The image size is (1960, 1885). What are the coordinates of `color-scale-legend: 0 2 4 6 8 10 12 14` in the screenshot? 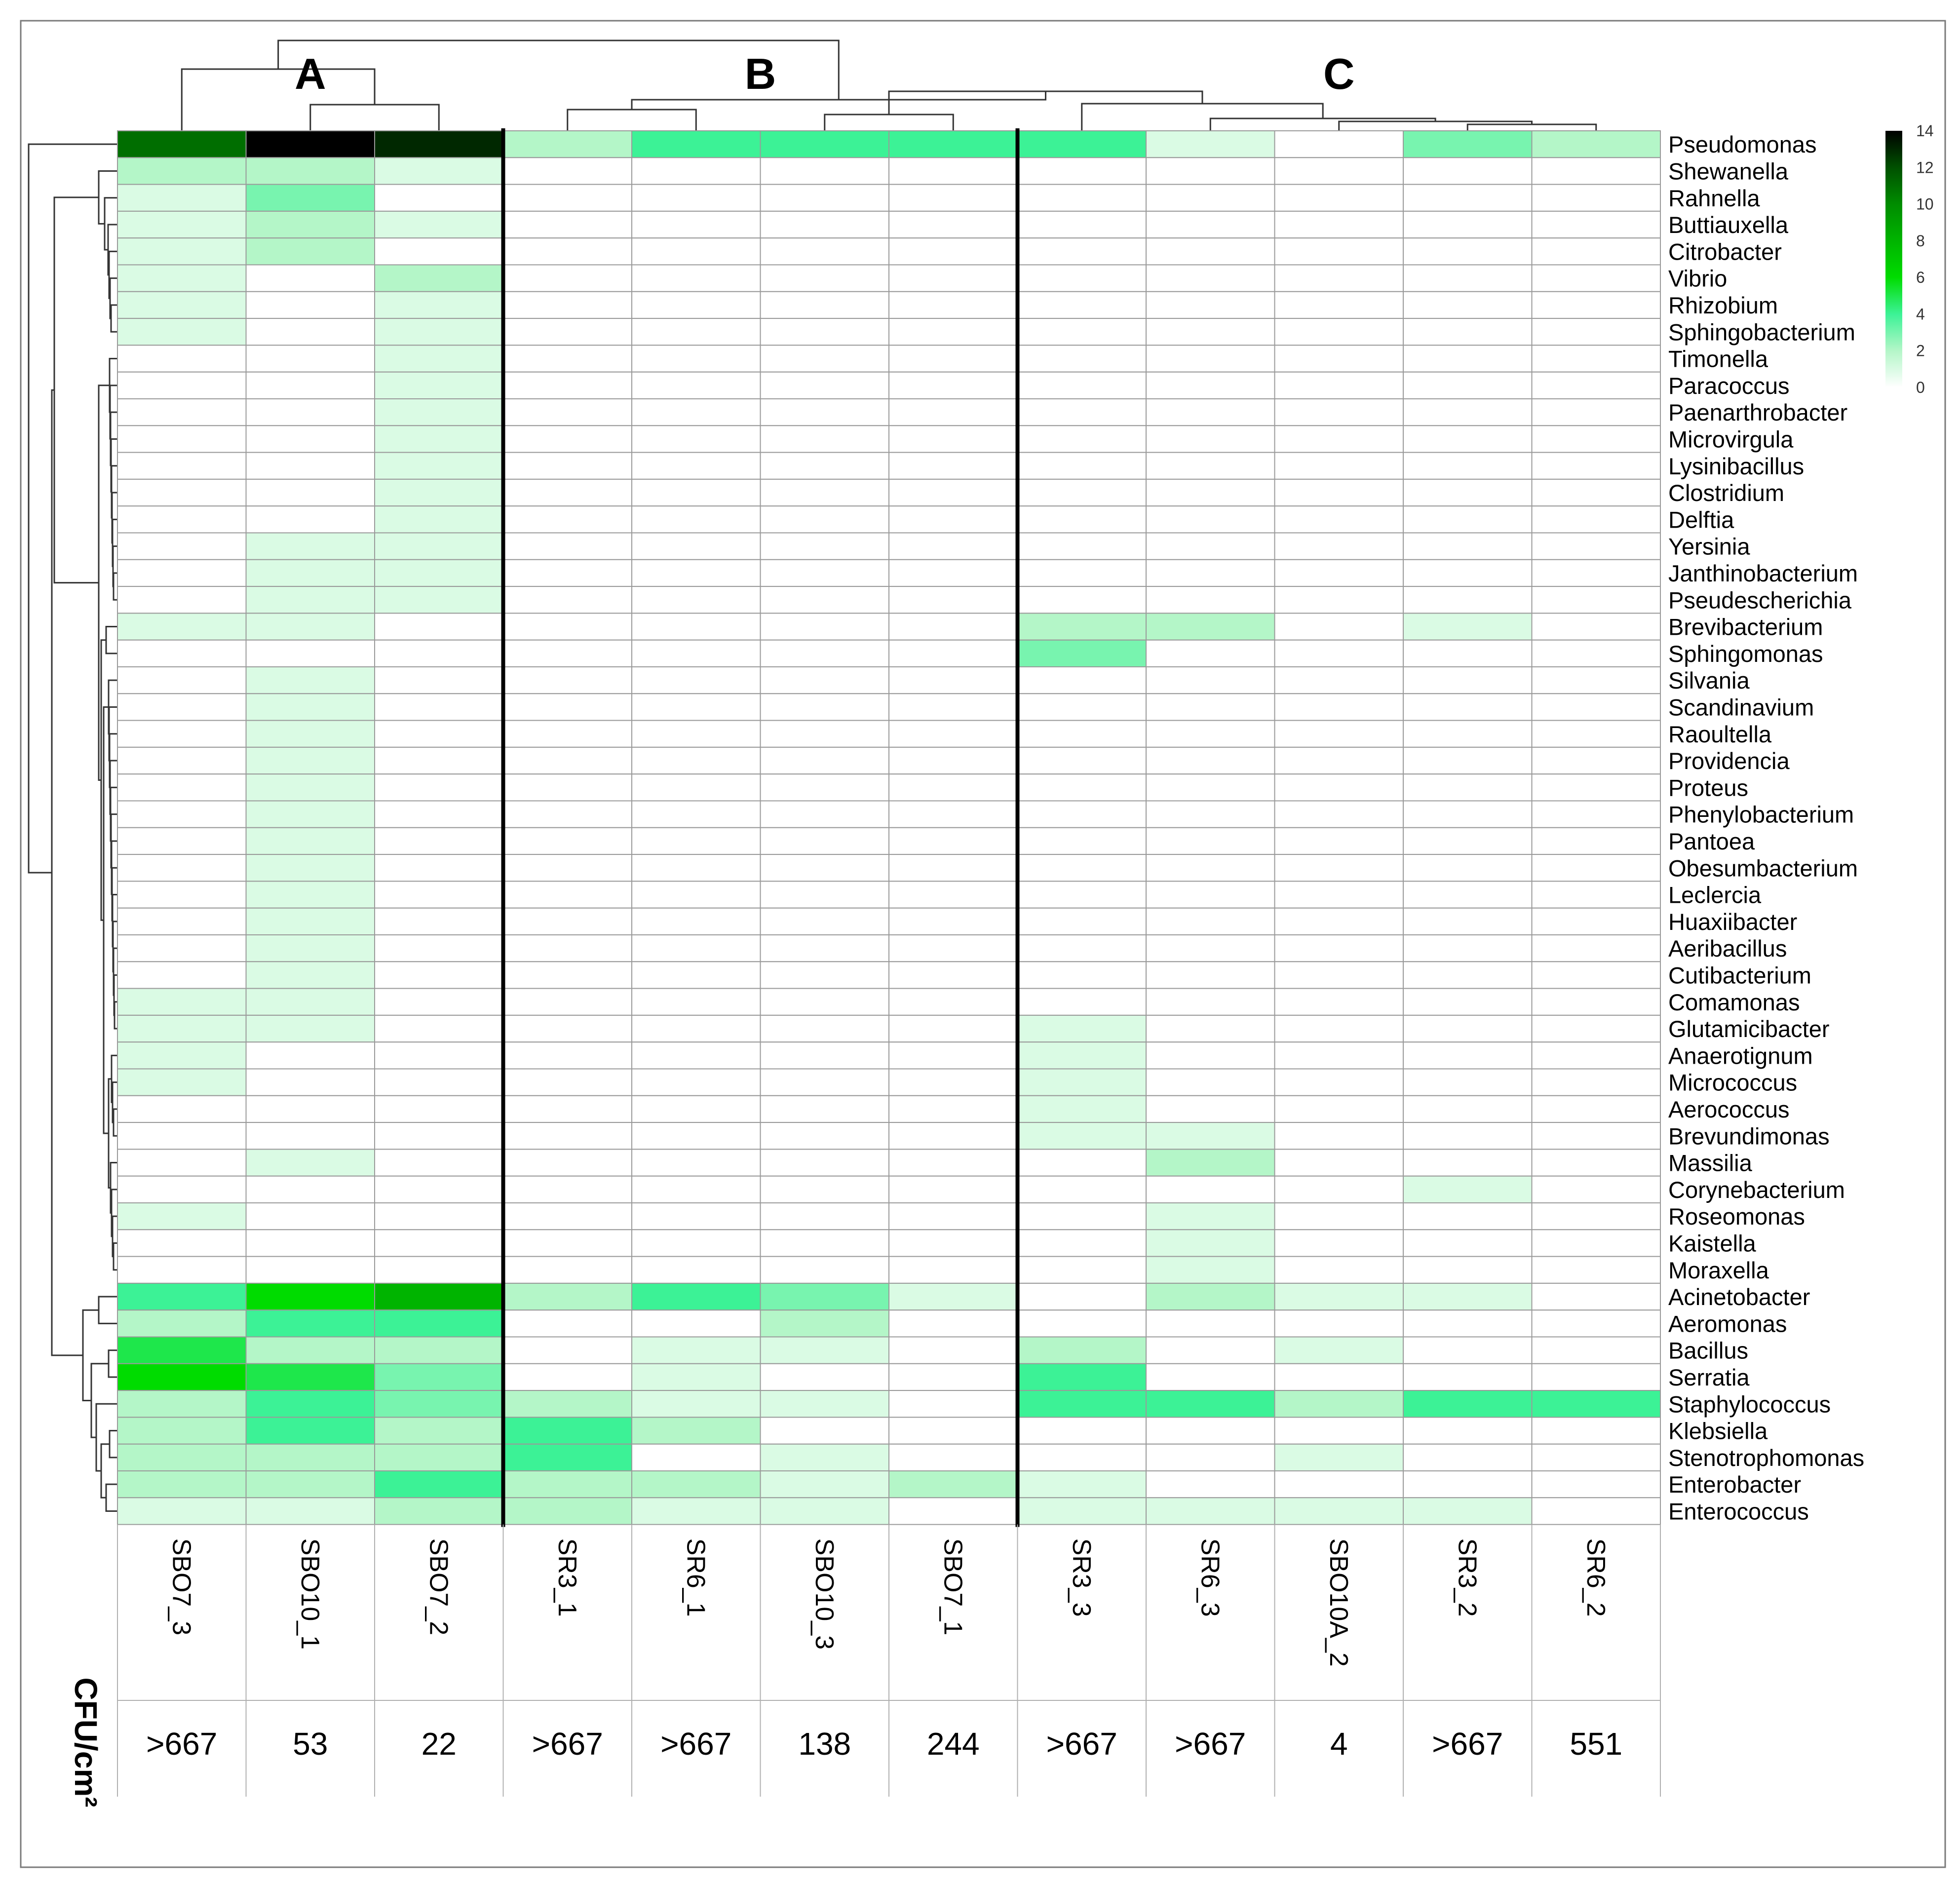 It's located at (1909, 259).